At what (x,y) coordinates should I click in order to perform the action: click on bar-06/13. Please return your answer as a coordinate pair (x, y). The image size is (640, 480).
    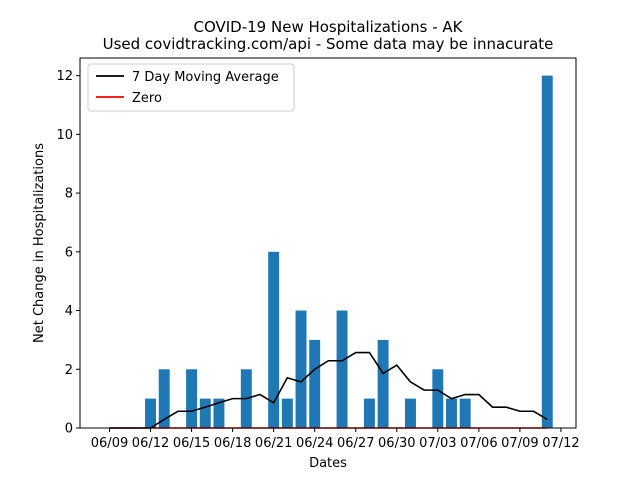
    Looking at the image, I should click on (164, 398).